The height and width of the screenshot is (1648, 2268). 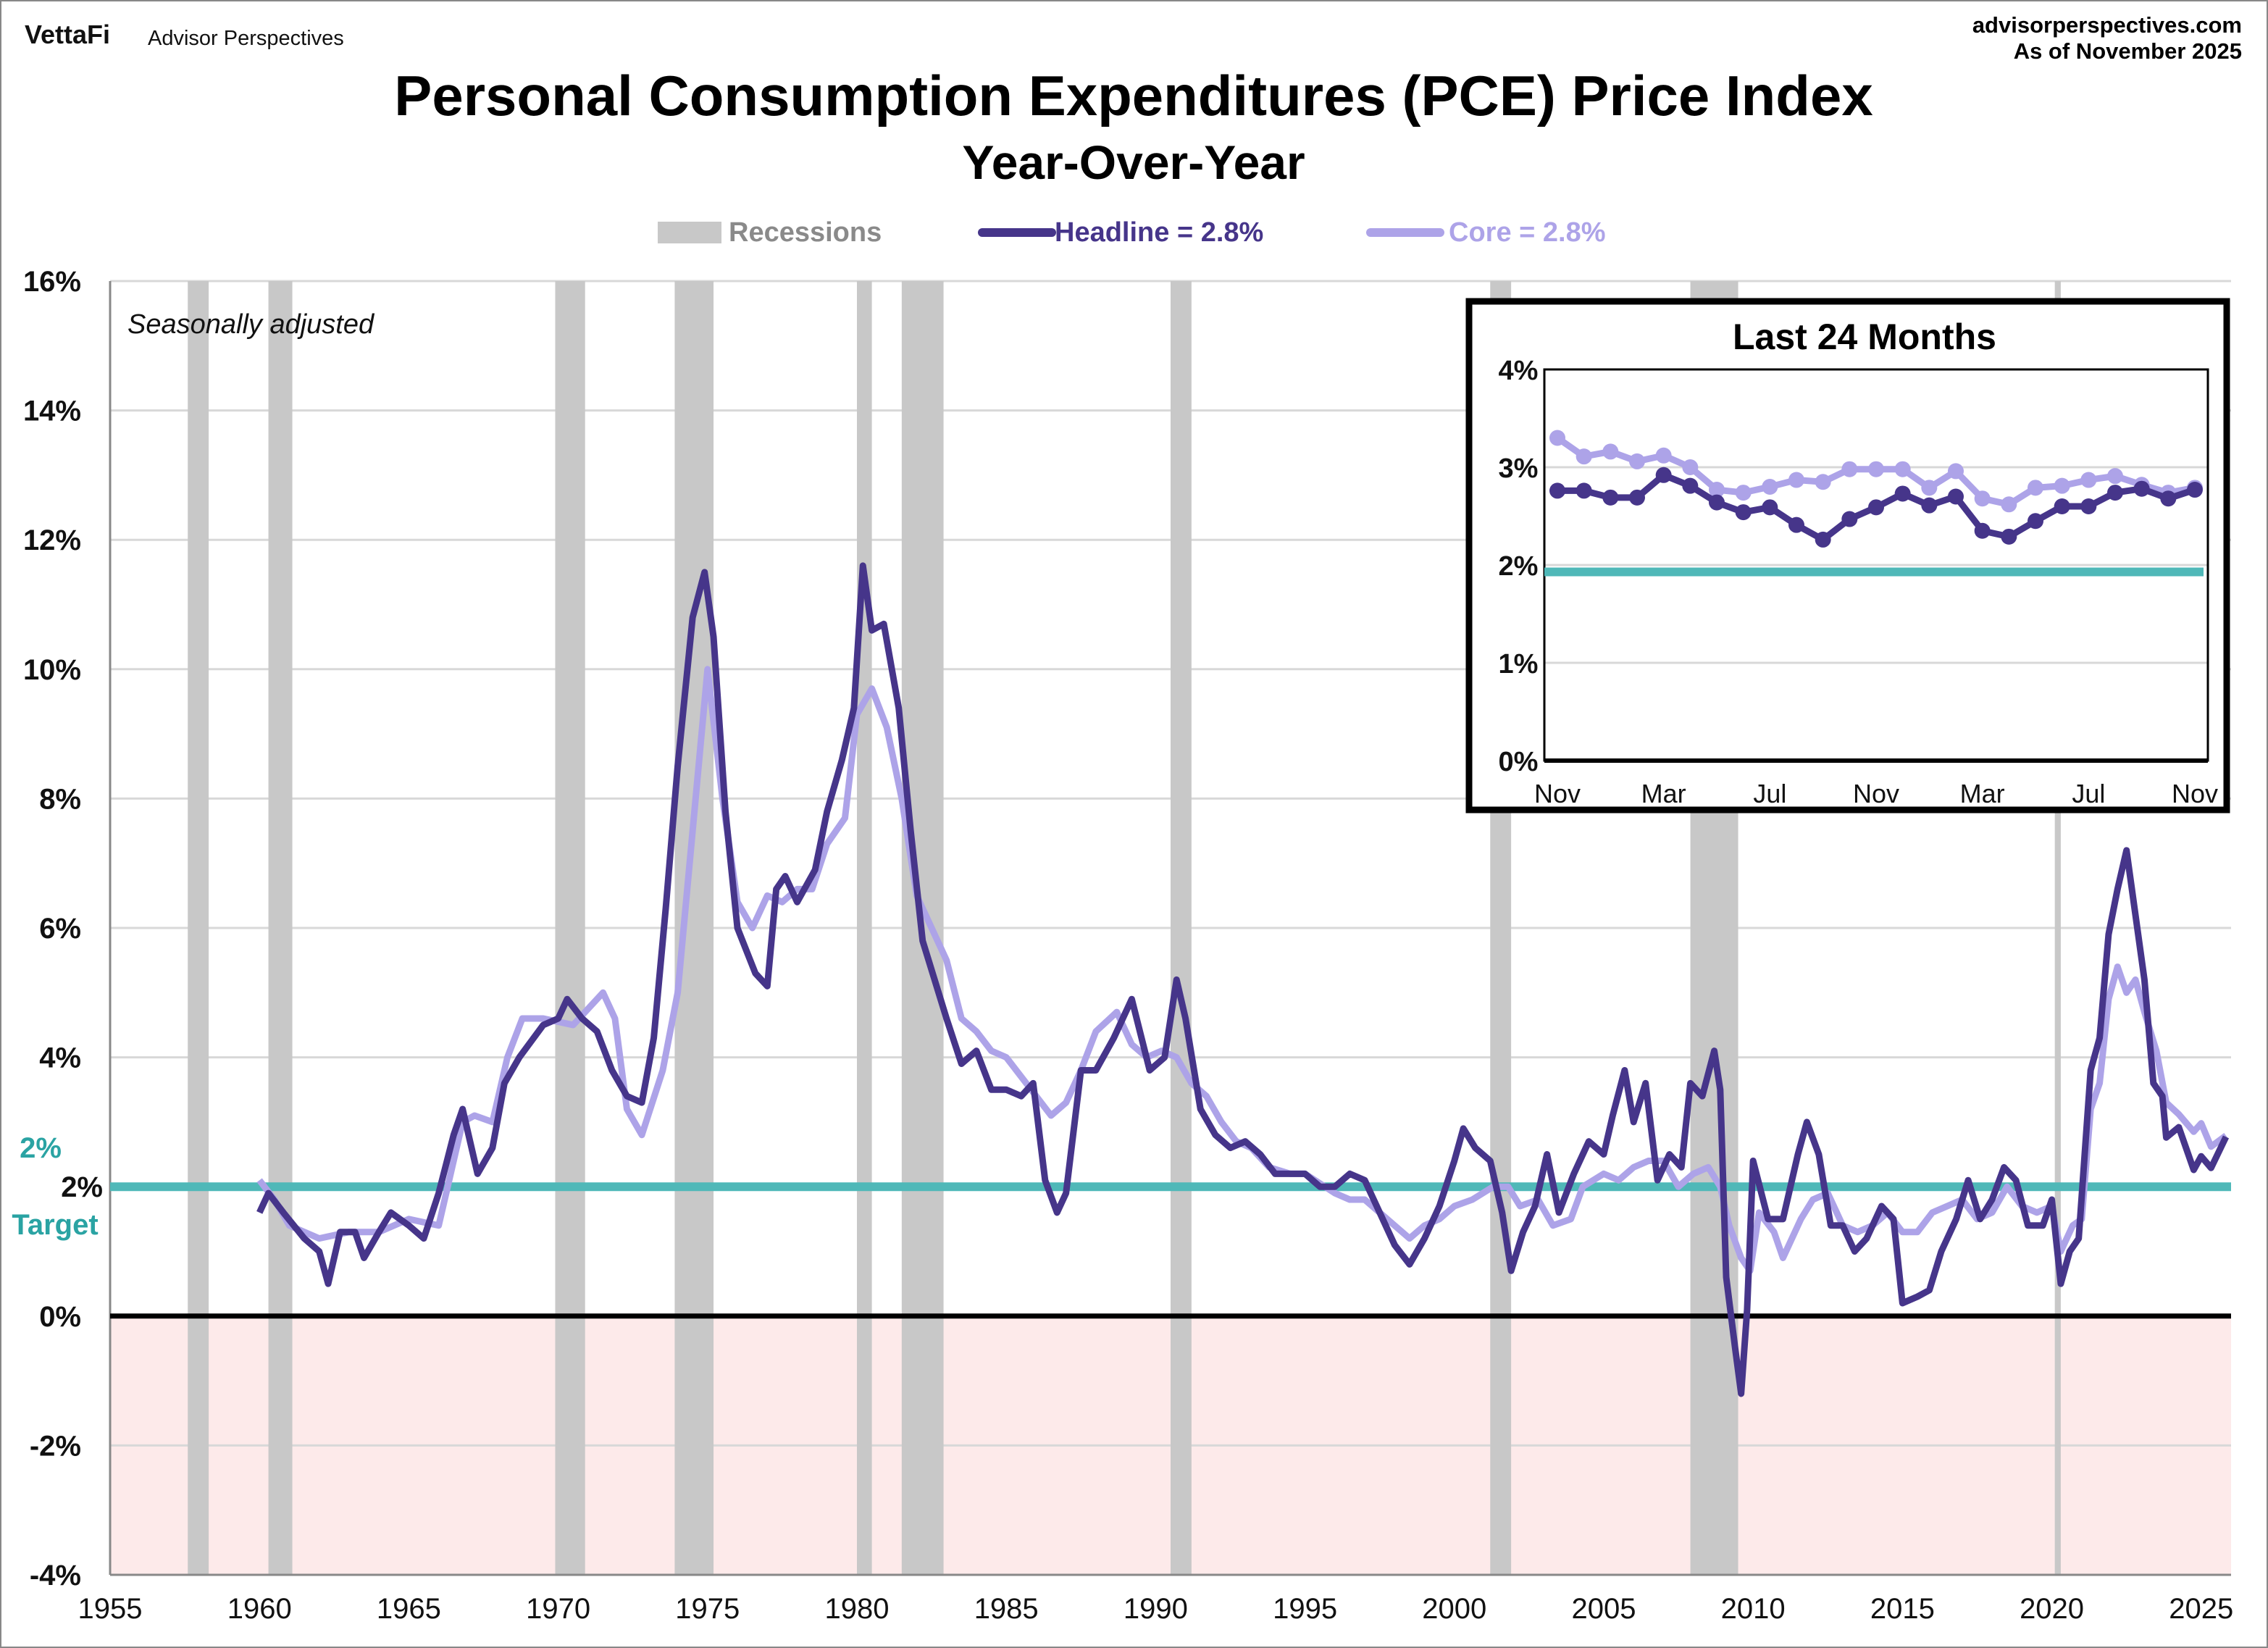 I want to click on brand-name: Advisor Perspectives, so click(x=246, y=38).